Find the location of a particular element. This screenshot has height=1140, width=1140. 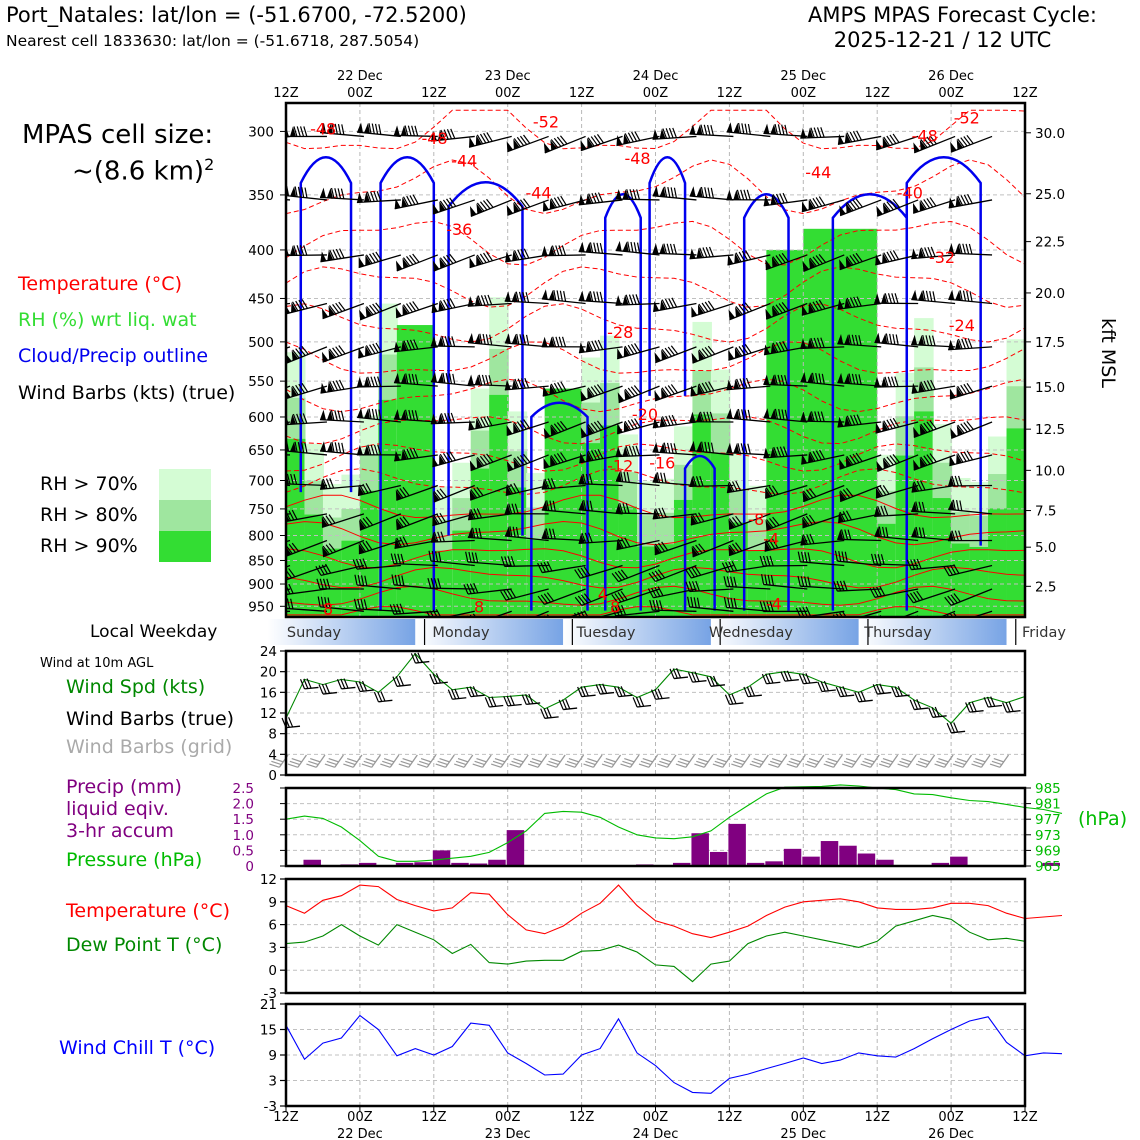

precip-label-1: Precip (mm) is located at coordinates (124, 787).